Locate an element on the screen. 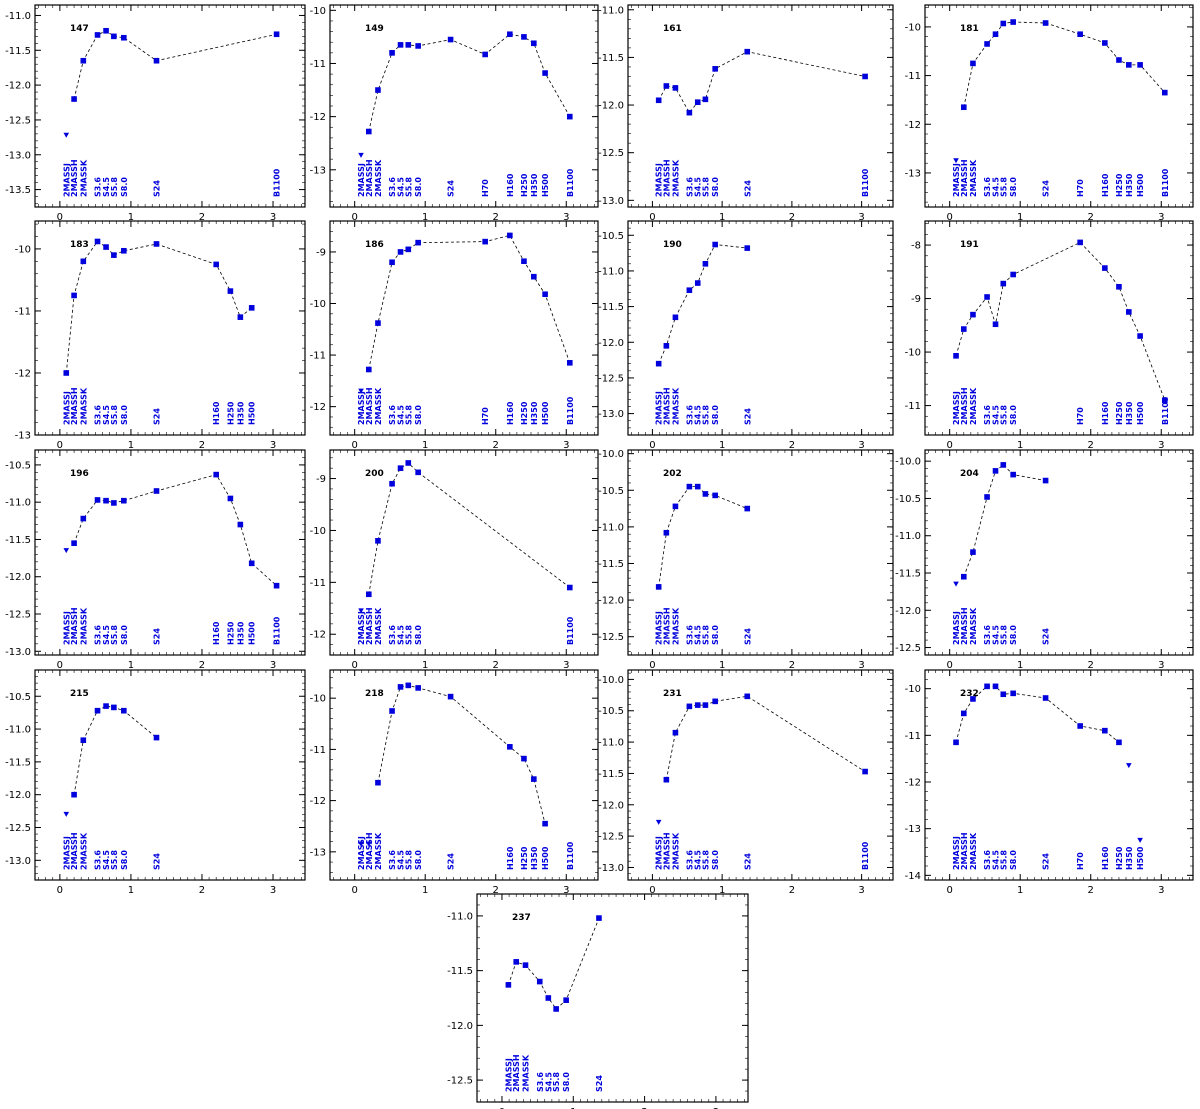  y-tick-label: -12.5 is located at coordinates (18, 120).